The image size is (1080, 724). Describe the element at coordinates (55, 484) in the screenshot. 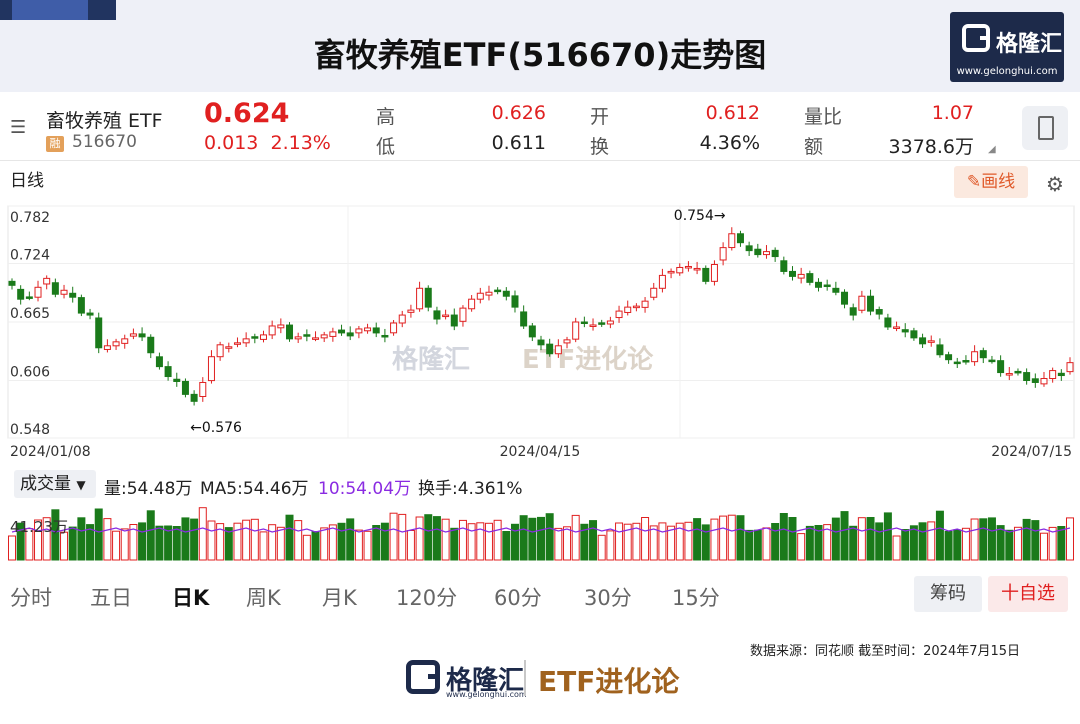

I see `indicator-selector: 成交量 ▼` at that location.